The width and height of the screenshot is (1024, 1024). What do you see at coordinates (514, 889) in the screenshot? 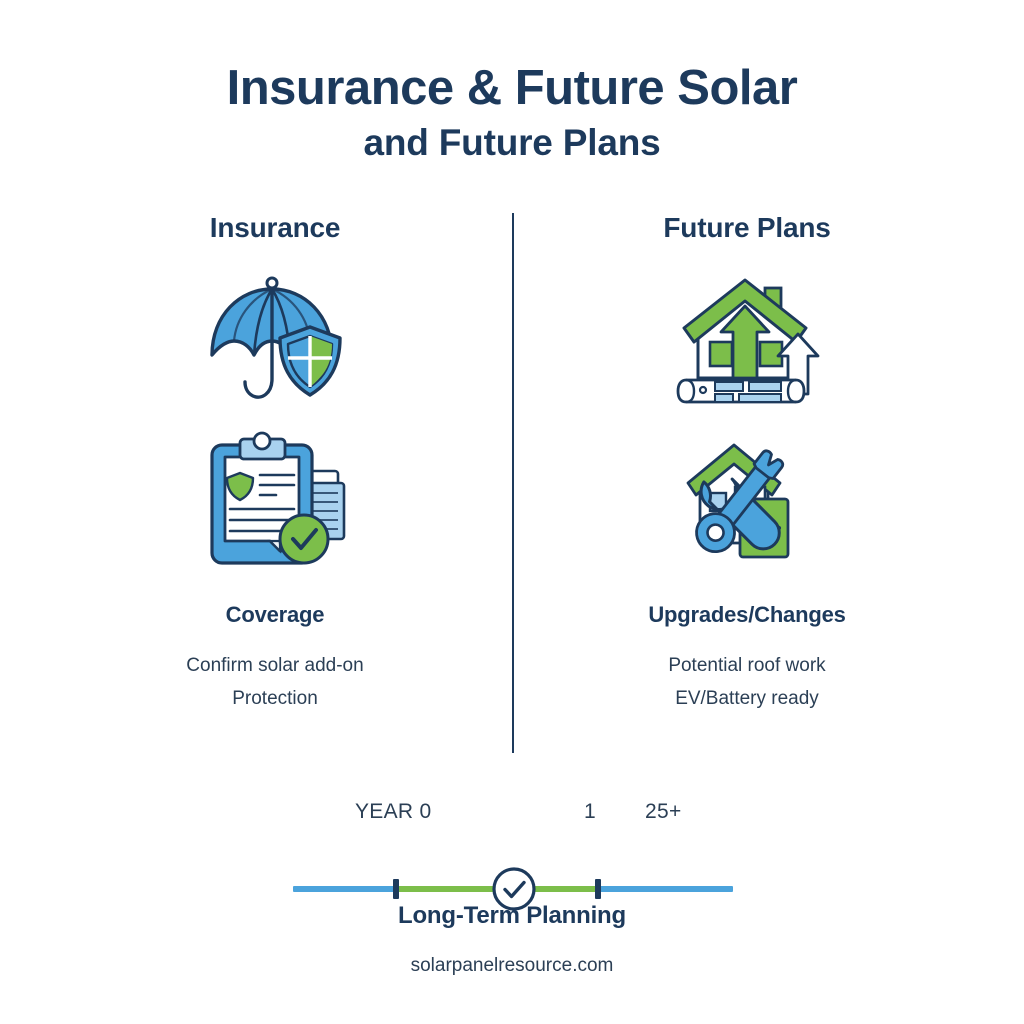
I see `check-circle-icon` at bounding box center [514, 889].